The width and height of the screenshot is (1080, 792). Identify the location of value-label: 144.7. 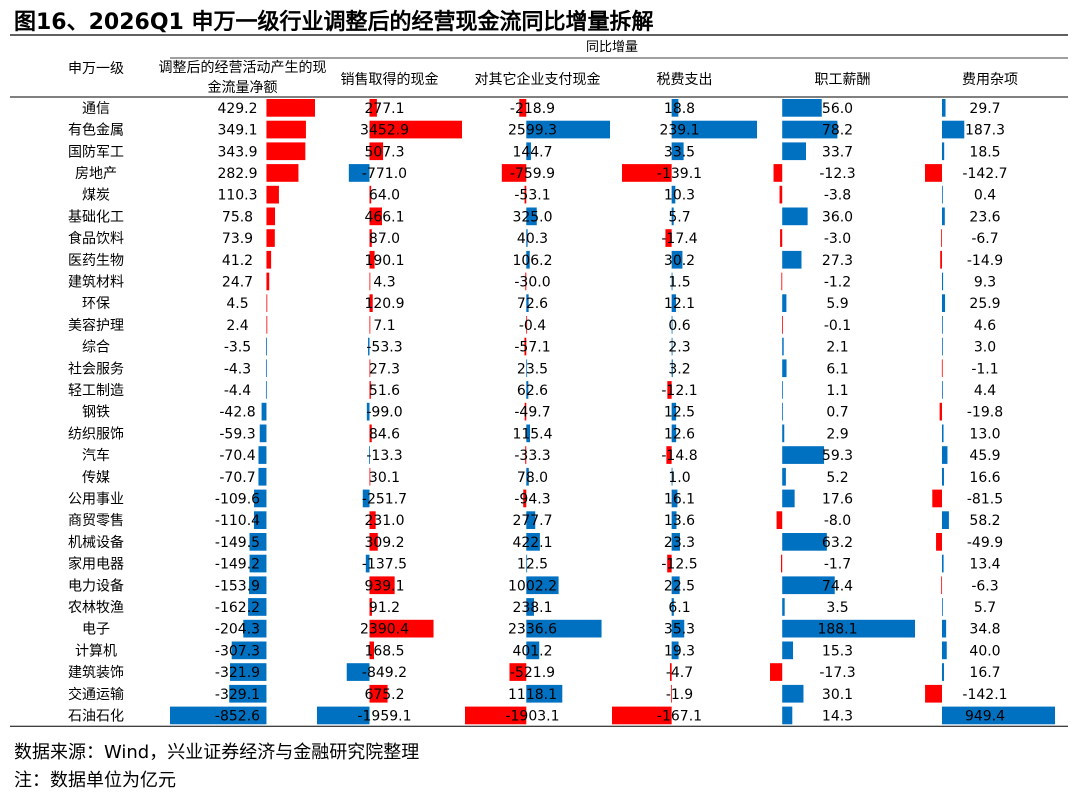
(532, 152).